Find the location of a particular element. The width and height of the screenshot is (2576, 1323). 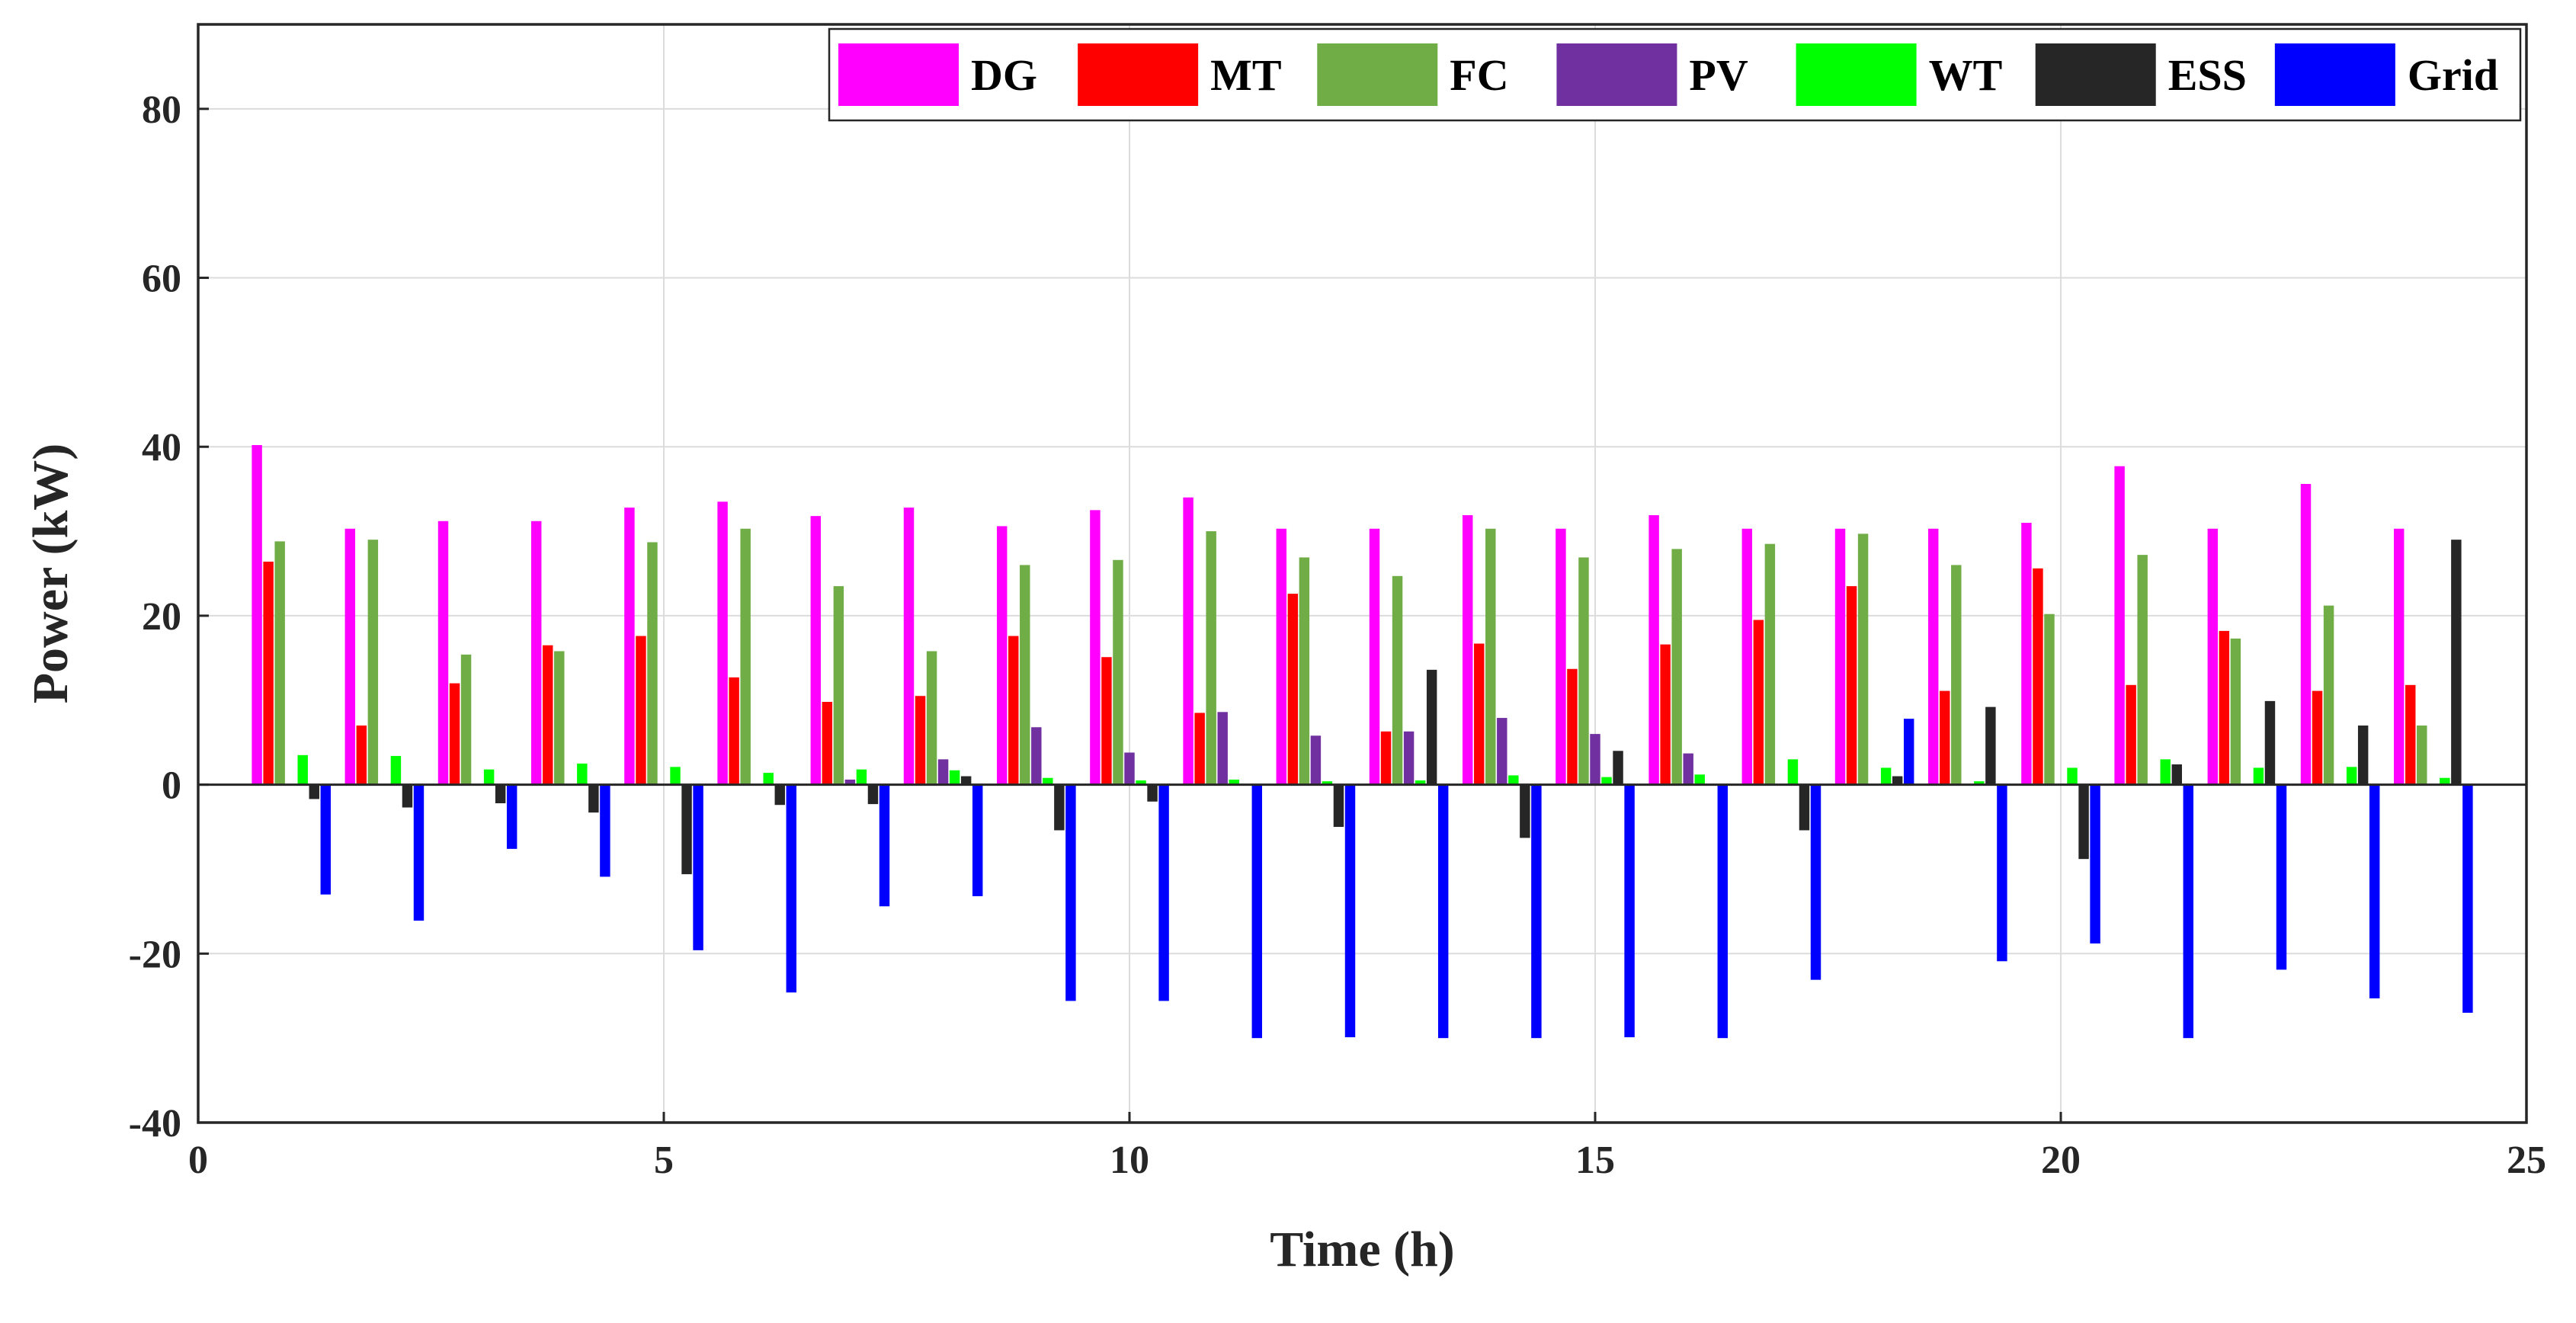

legend-swatch-dg is located at coordinates (898, 74).